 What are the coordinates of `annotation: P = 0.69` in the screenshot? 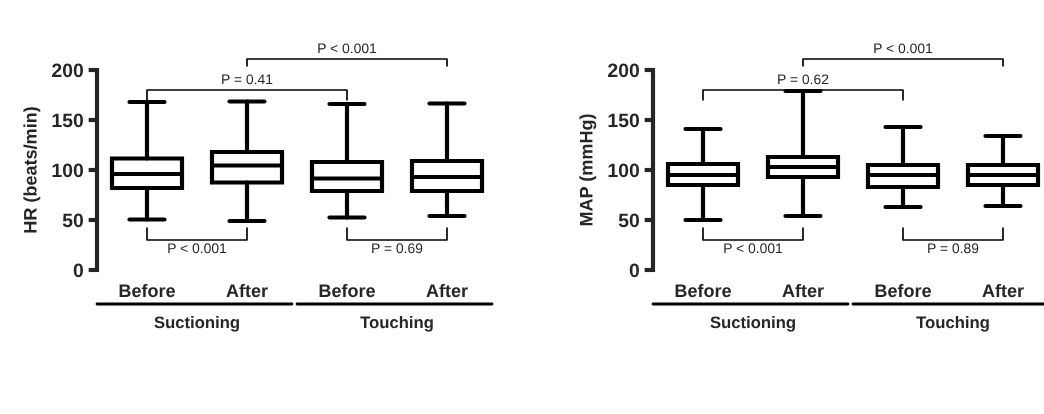 It's located at (397, 248).